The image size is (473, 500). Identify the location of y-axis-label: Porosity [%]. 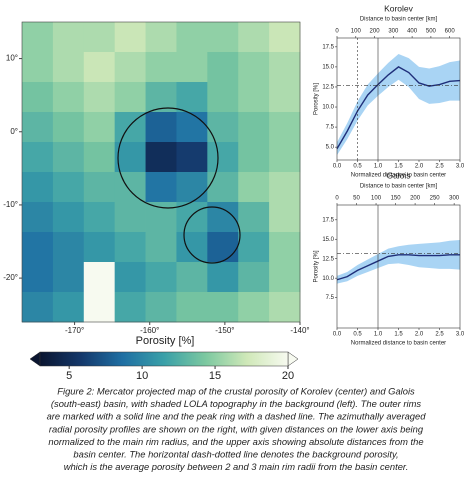
(317, 99).